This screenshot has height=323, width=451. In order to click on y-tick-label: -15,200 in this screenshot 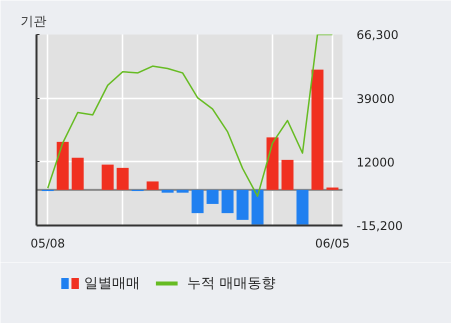, I will do `click(379, 226)`.